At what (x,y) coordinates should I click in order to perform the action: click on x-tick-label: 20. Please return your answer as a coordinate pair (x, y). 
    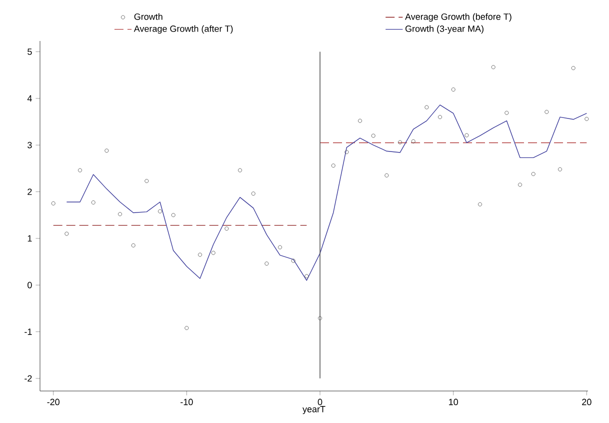
    Looking at the image, I should click on (587, 402).